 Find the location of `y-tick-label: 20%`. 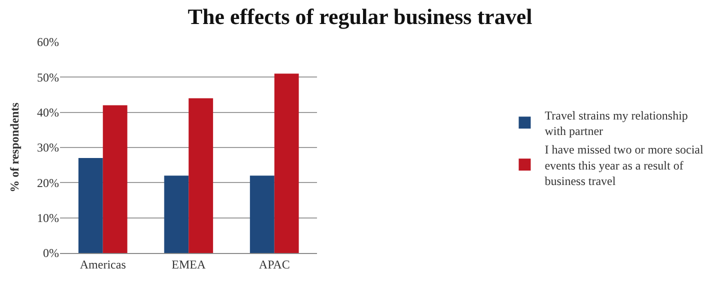

y-tick-label: 20% is located at coordinates (48, 183).